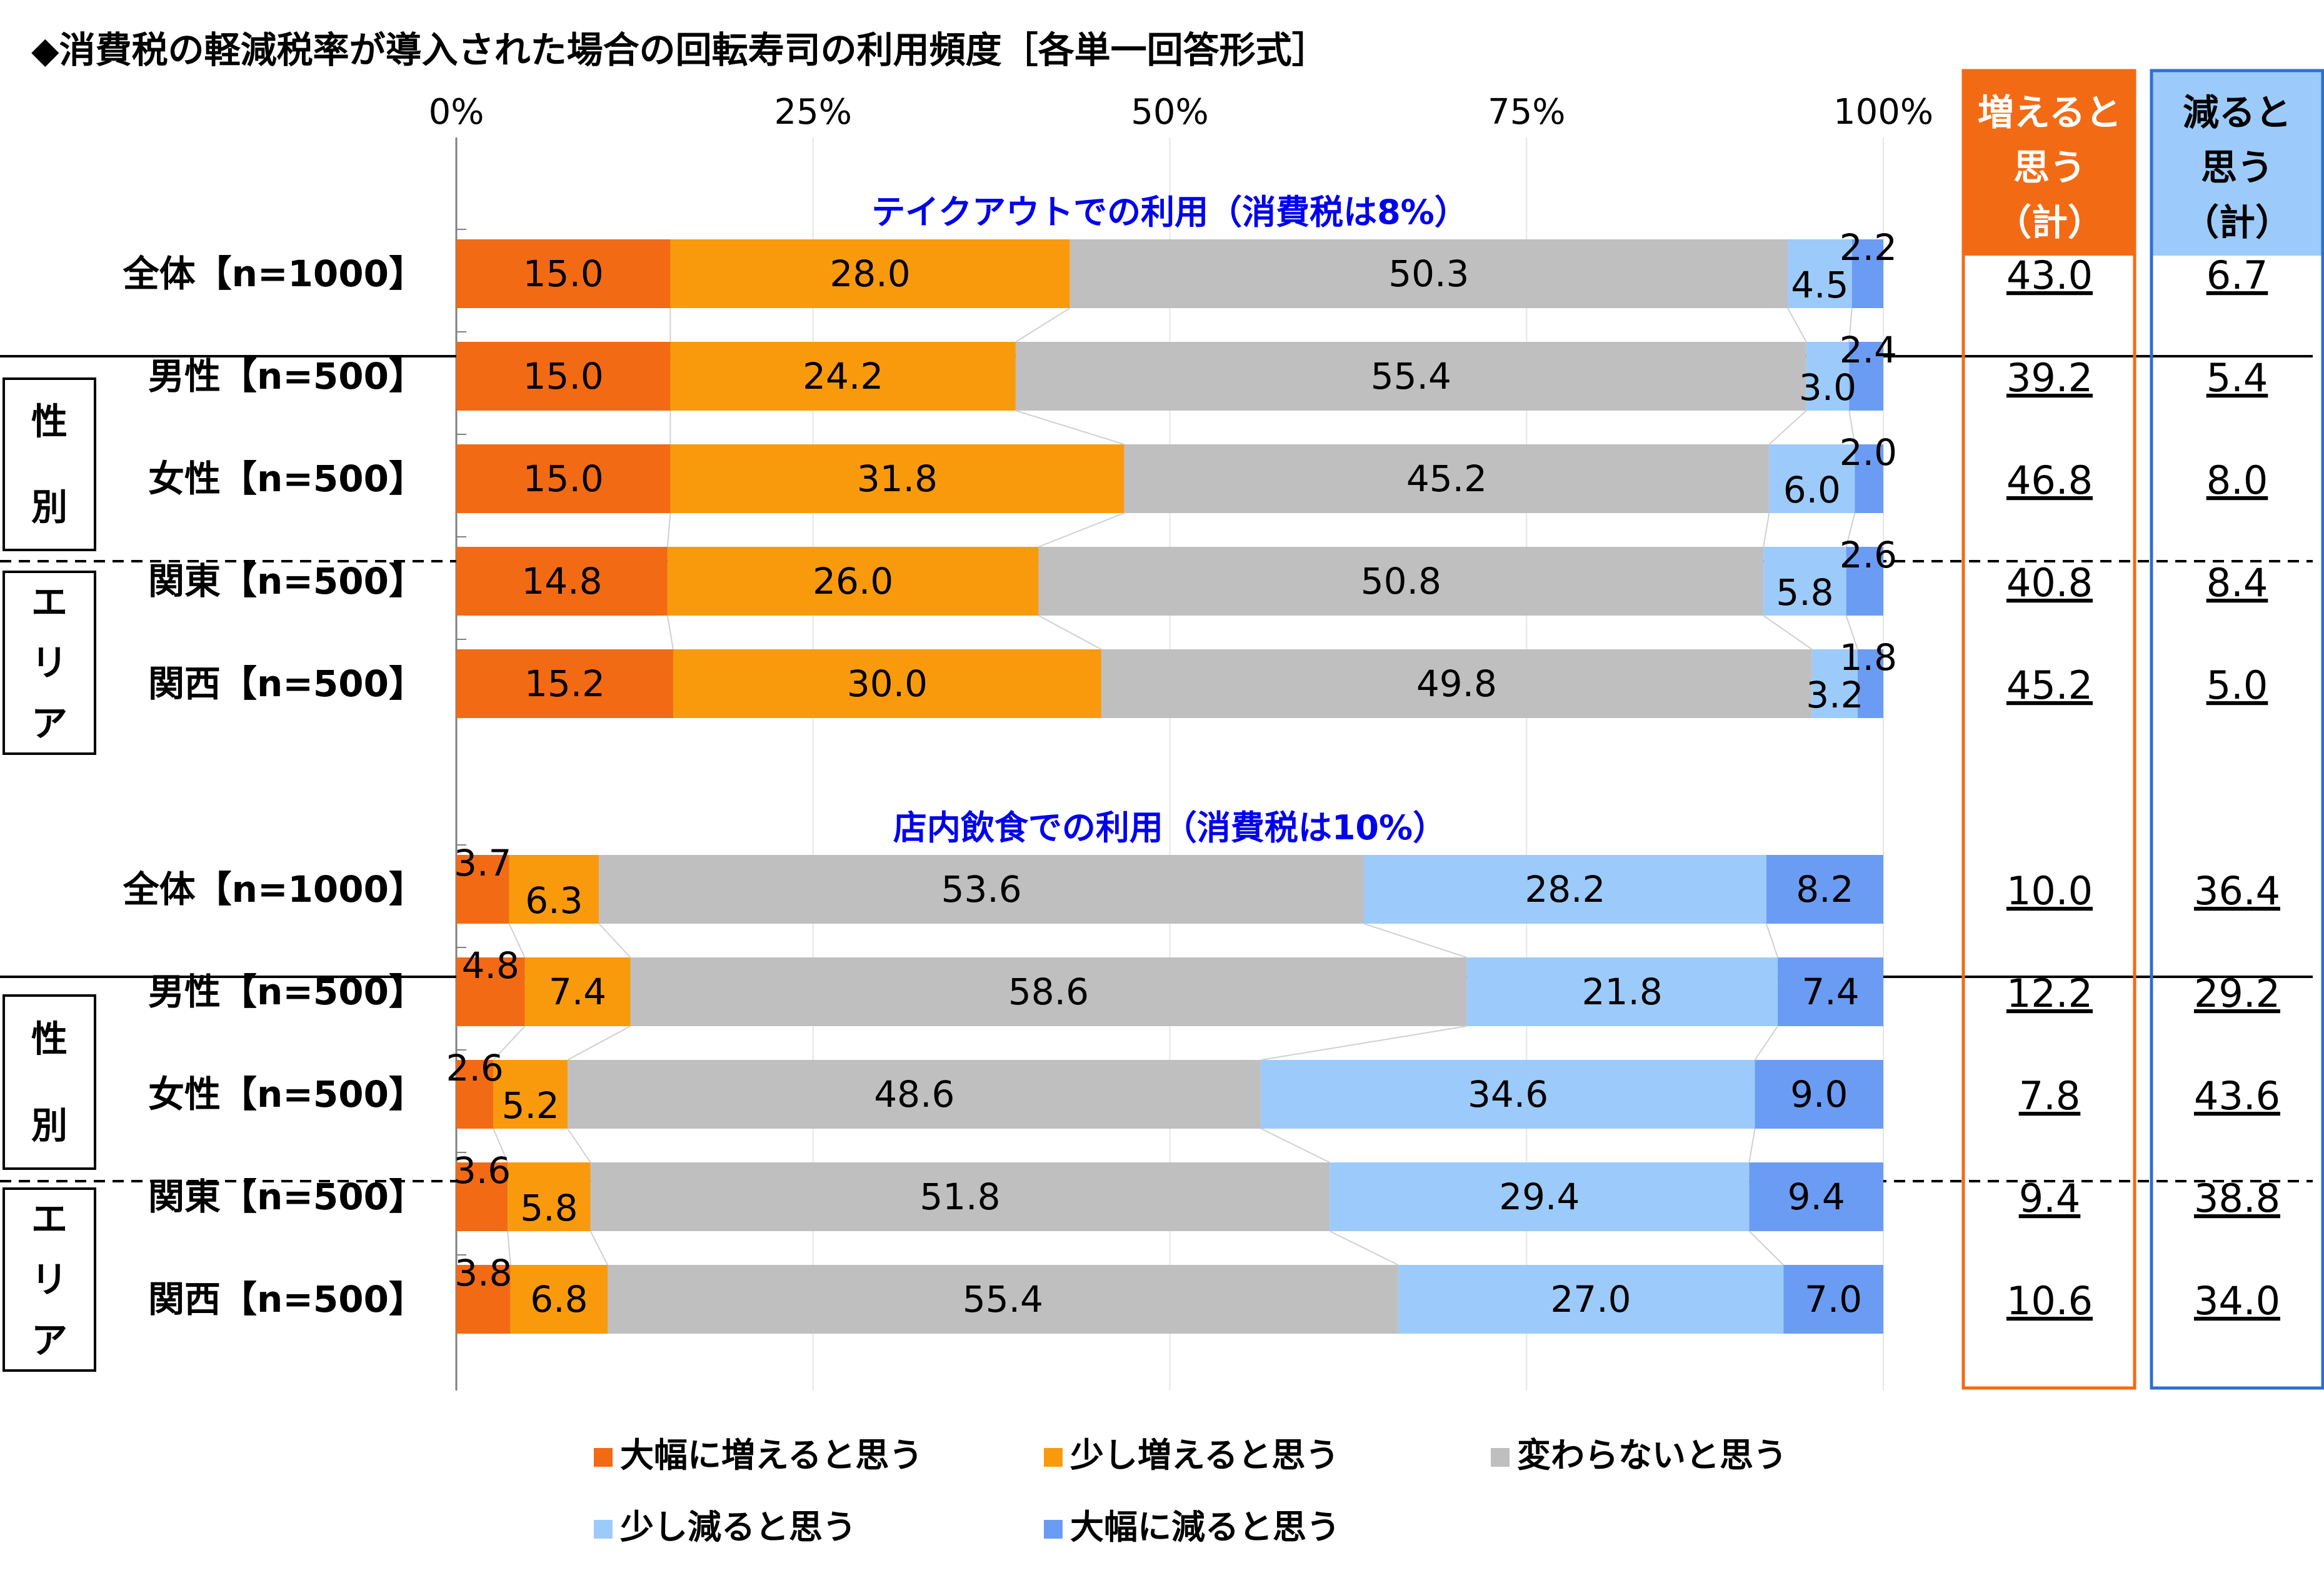 The image size is (2324, 1573). Describe the element at coordinates (49, 422) in the screenshot. I see `group-label: 性` at that location.